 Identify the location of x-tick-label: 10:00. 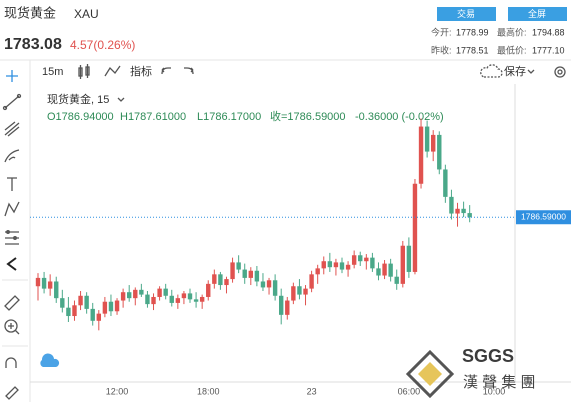
(494, 391).